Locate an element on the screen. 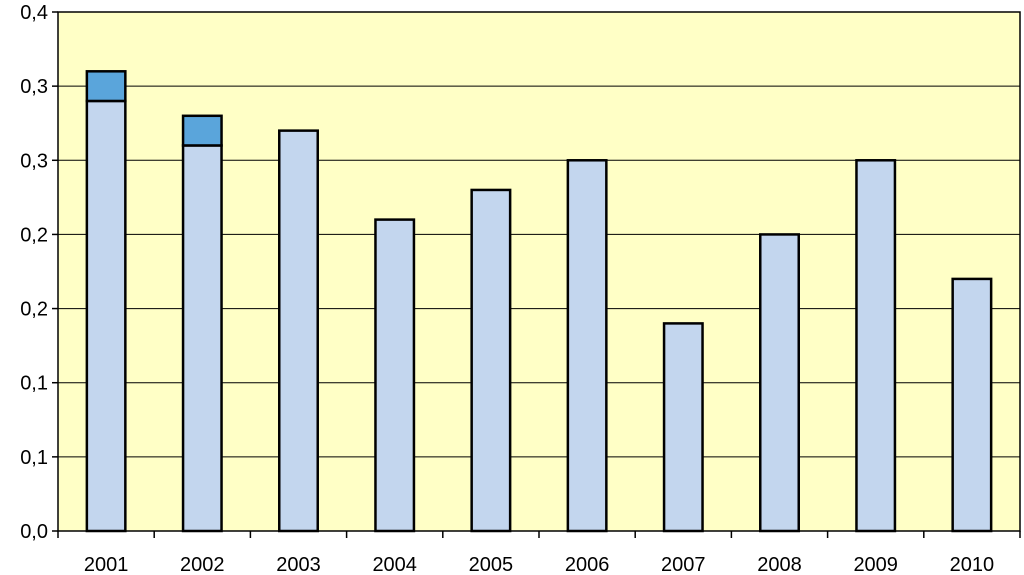 The height and width of the screenshot is (575, 1024). x-tick-label: 2008 is located at coordinates (779, 564).